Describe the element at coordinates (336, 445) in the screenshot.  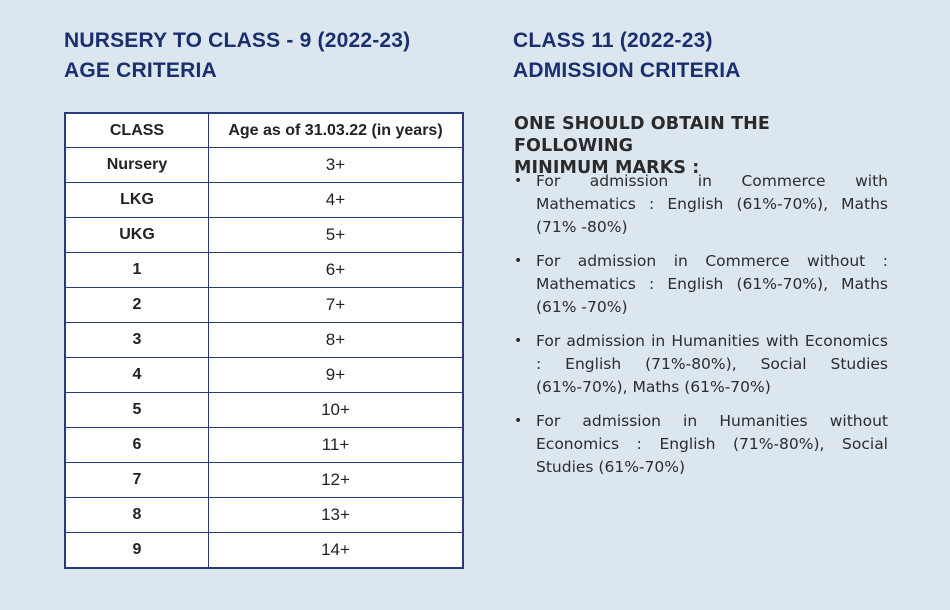
I see `age-cell: 11+` at that location.